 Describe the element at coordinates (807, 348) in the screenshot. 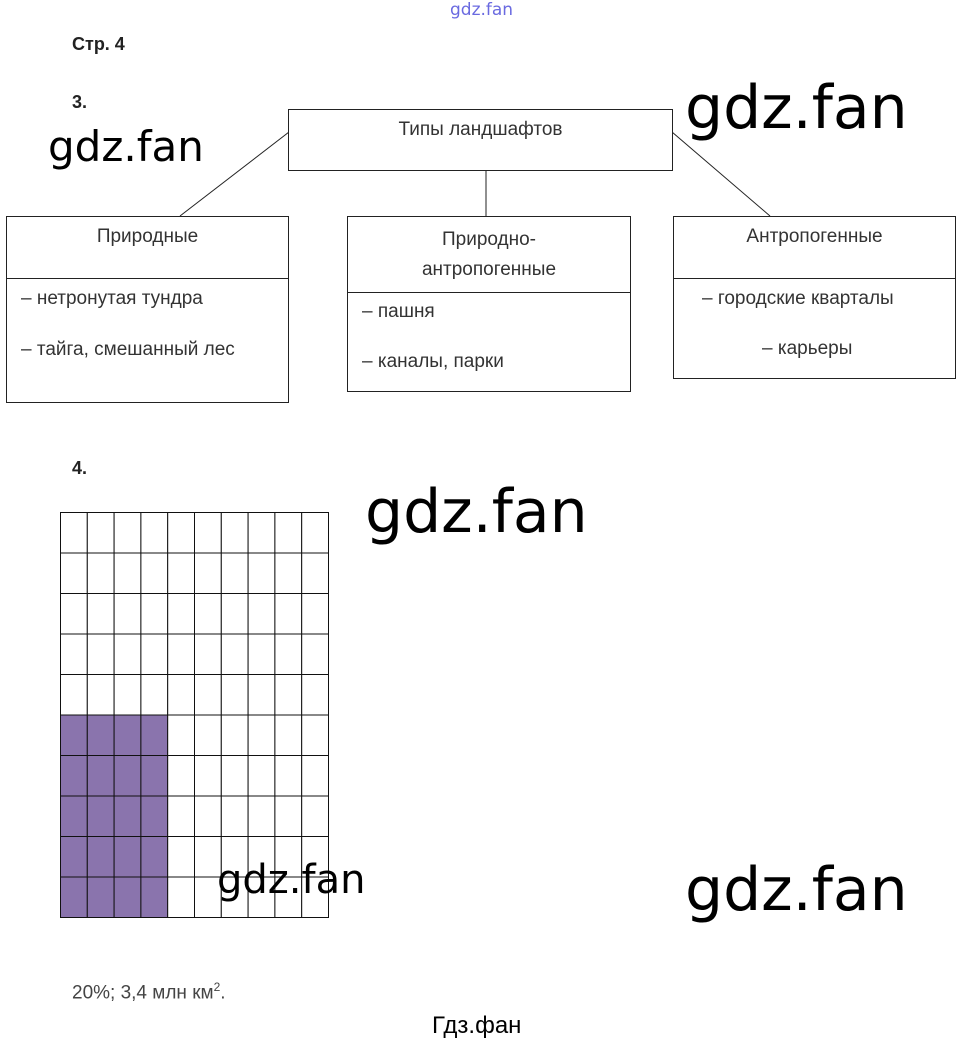

I see `branch-item: – карьеры` at that location.